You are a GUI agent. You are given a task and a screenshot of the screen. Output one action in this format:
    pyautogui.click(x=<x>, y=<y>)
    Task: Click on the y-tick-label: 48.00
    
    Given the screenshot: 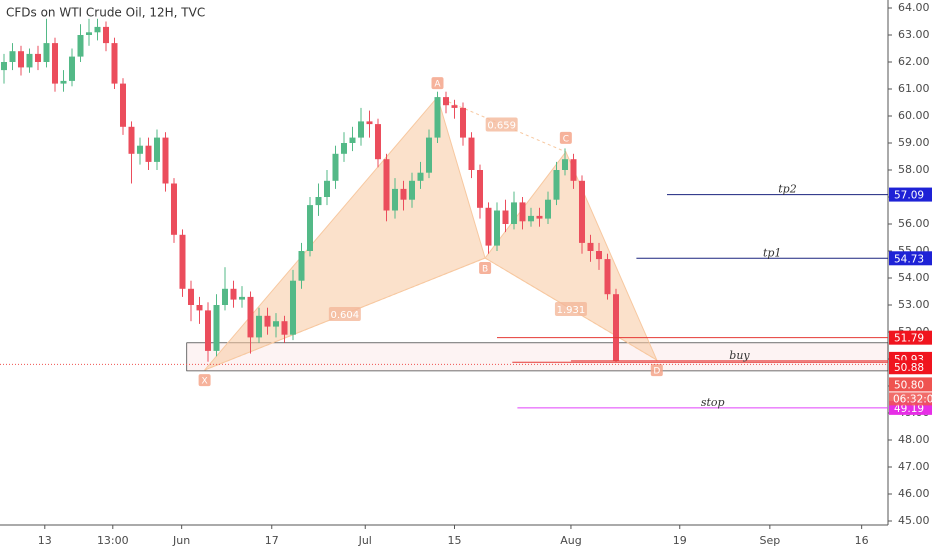 What is the action you would take?
    pyautogui.click(x=914, y=439)
    